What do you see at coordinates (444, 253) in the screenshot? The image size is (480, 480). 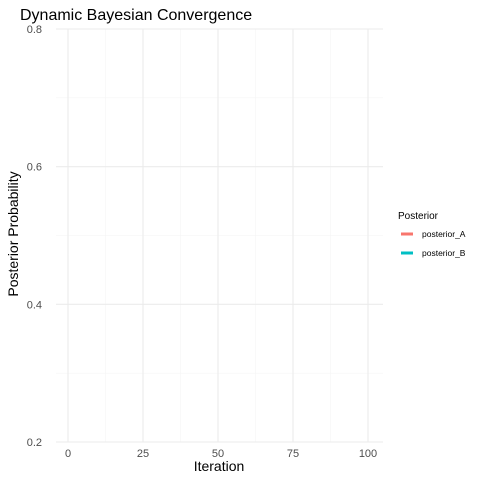 I see `legend-label: posterior_B` at bounding box center [444, 253].